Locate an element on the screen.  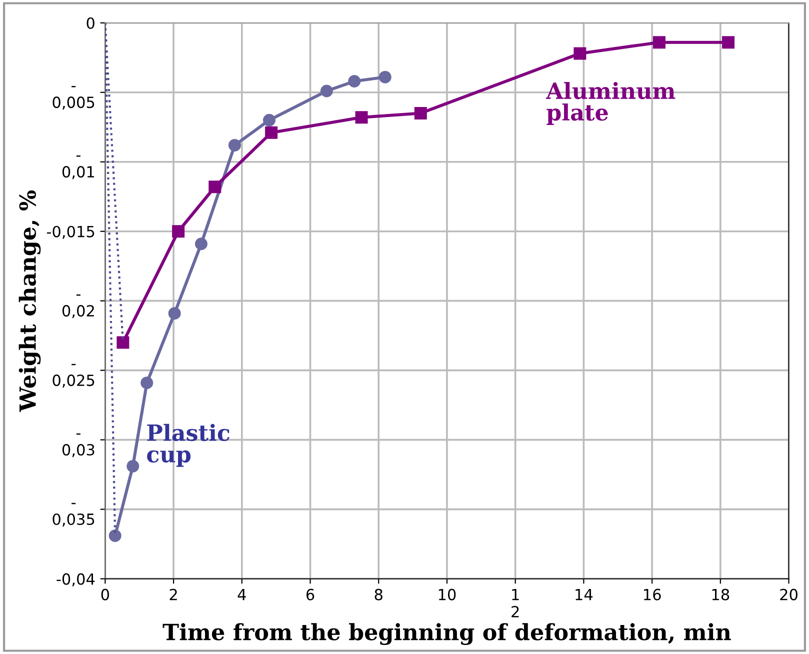
y-tick-label: - 0,025 is located at coordinates (73, 376).